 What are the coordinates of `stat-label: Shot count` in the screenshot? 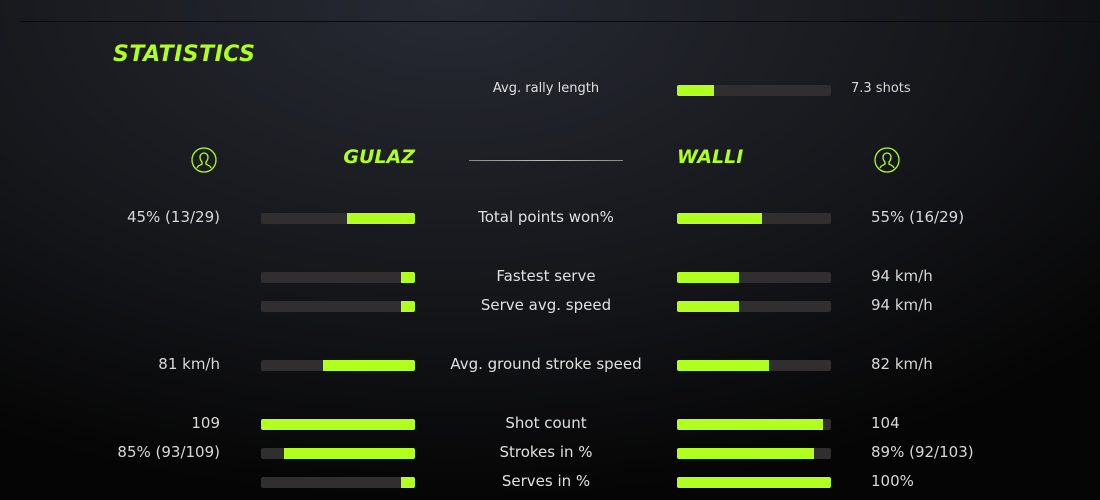 It's located at (546, 423).